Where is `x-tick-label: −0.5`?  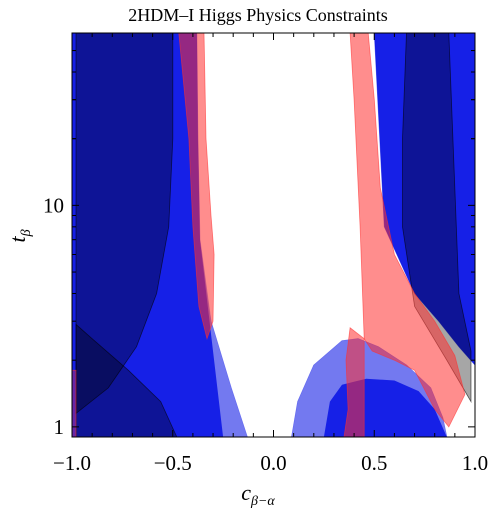
x-tick-label: −0.5 is located at coordinates (173, 463).